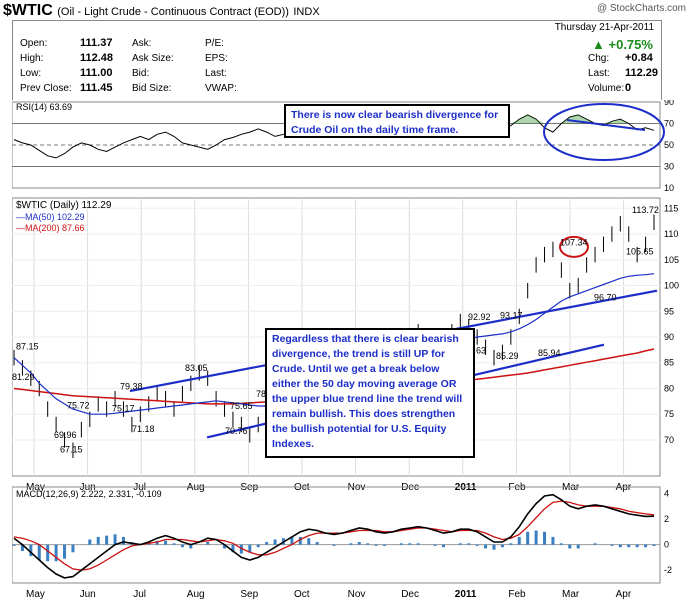  I want to click on price-tick-label: 110, so click(671, 234).